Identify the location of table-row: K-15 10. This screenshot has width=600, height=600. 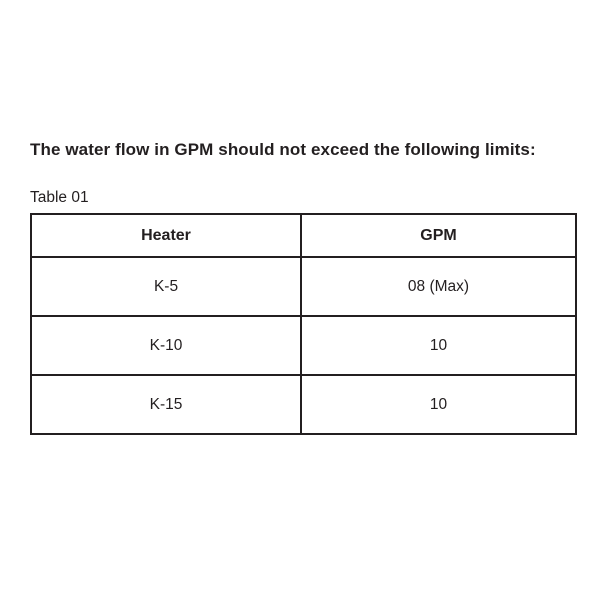
(303, 404).